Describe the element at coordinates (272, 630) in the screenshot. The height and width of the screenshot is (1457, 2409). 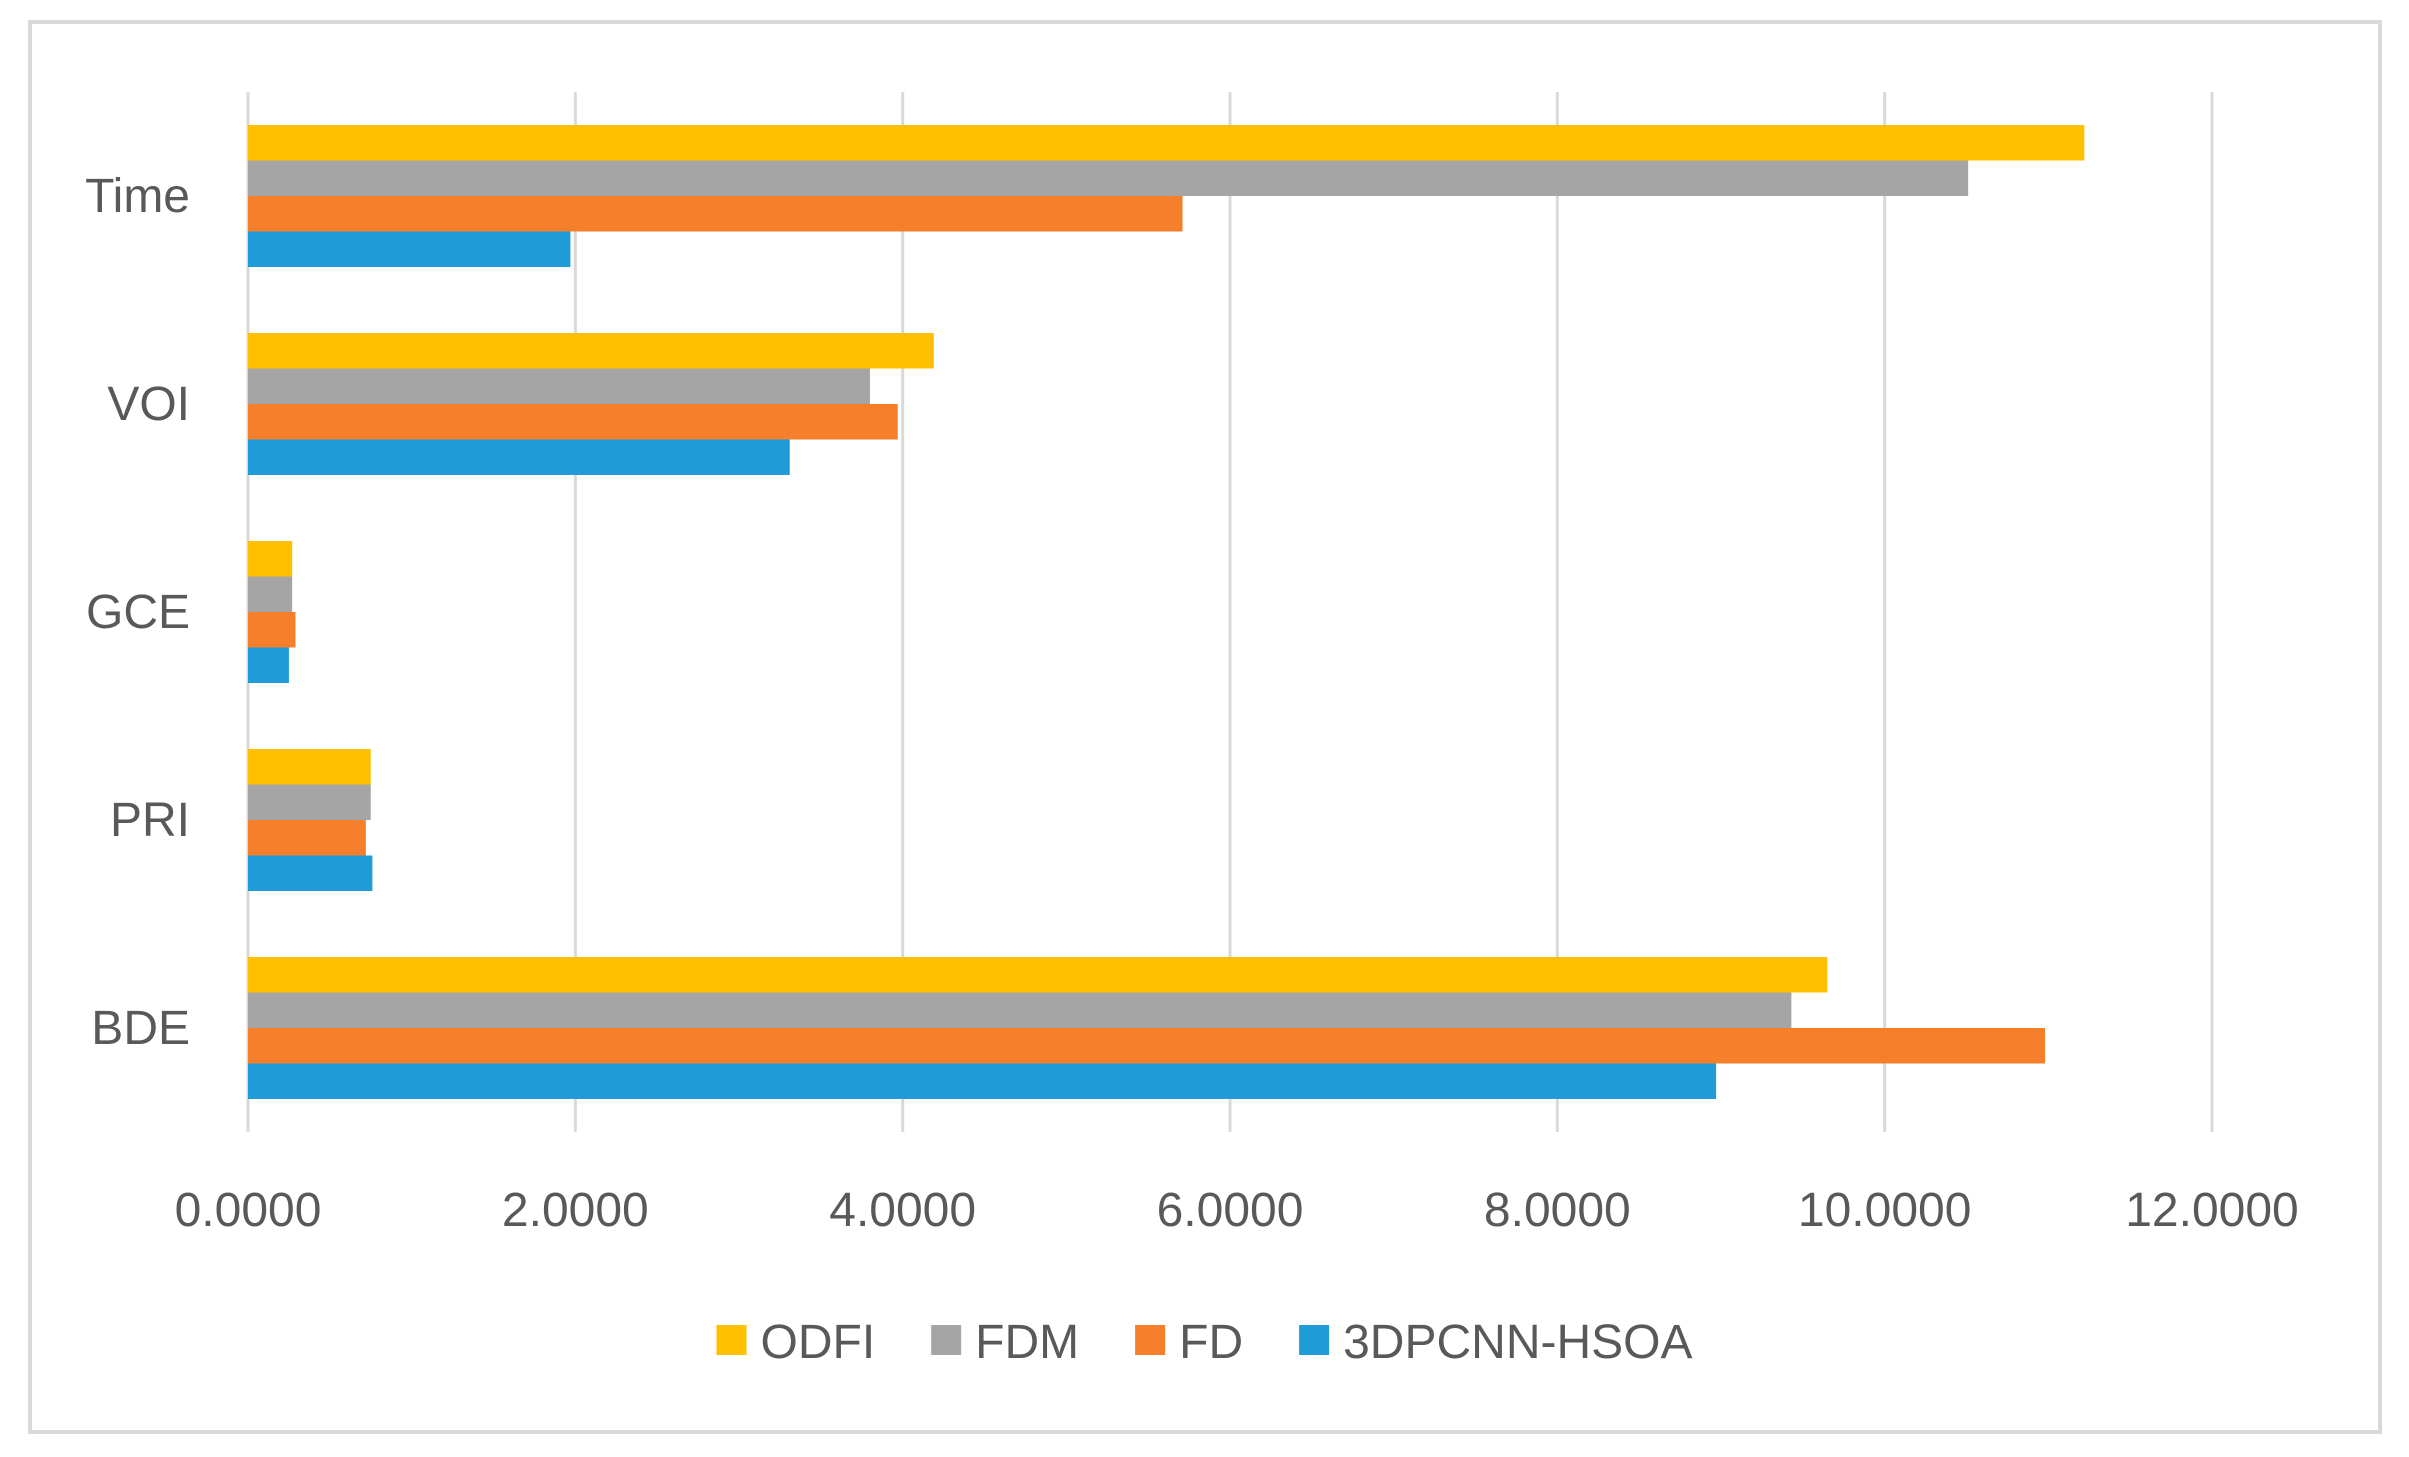
I see `bar-gce-fd` at that location.